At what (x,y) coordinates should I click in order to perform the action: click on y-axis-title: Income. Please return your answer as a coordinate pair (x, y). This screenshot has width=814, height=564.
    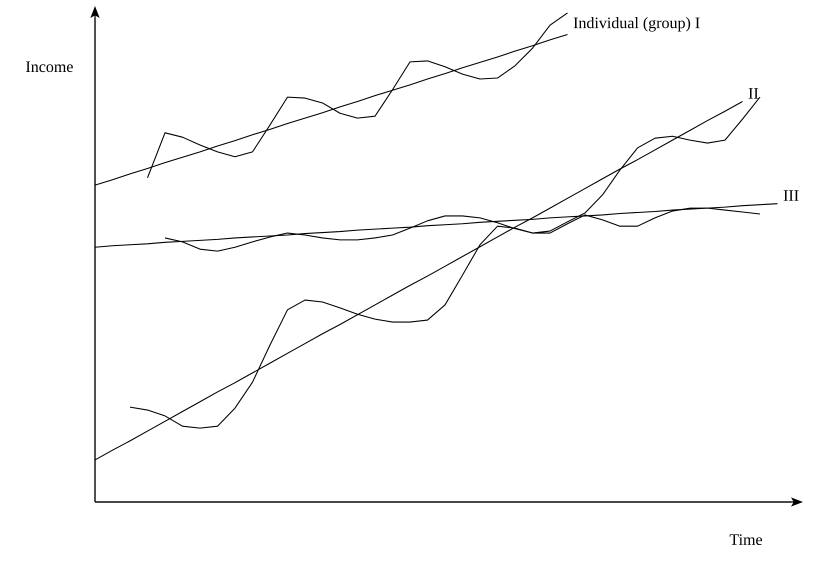
    Looking at the image, I should click on (49, 66).